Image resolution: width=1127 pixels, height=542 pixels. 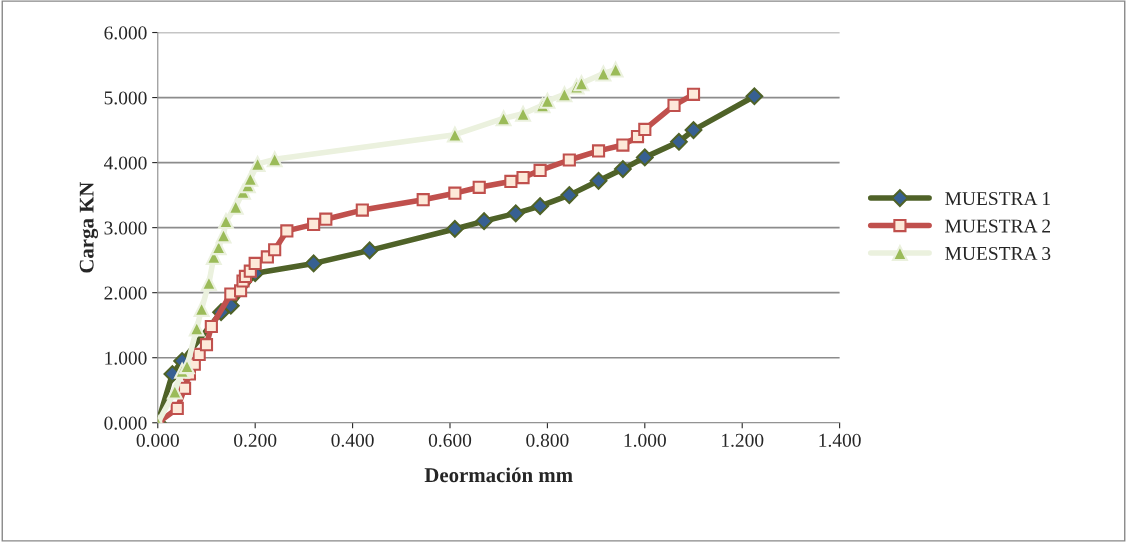 I want to click on y-tick-label: 1.000, so click(x=126, y=358).